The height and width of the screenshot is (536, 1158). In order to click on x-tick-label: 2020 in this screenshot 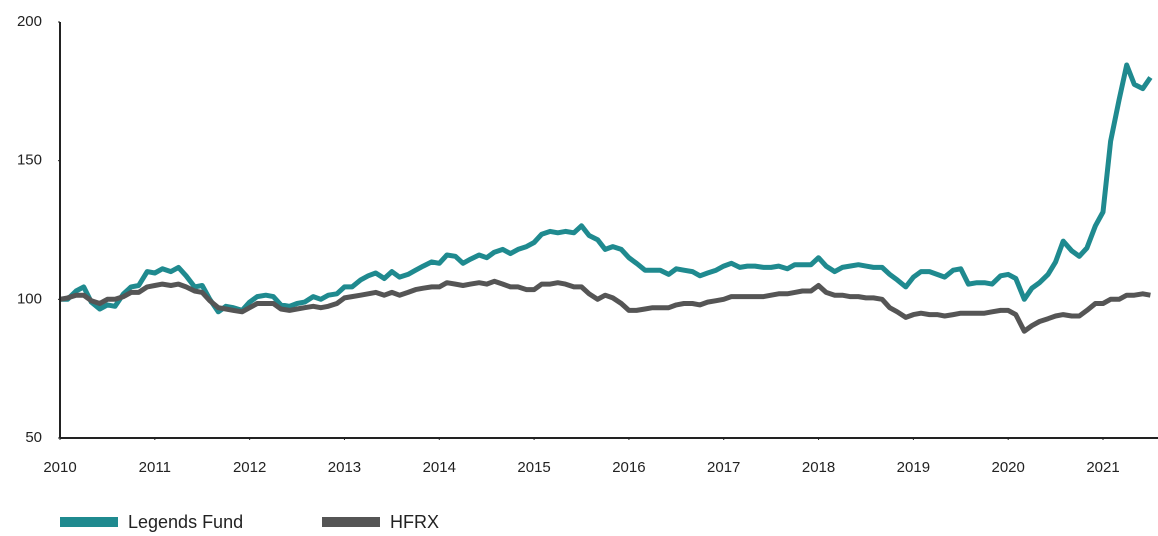, I will do `click(1007, 467)`.